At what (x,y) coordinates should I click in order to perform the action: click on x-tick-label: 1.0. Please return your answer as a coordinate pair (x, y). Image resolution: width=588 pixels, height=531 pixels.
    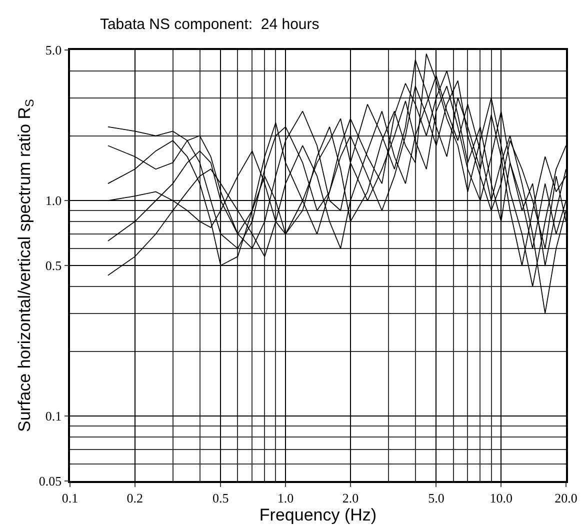
    Looking at the image, I should click on (285, 498).